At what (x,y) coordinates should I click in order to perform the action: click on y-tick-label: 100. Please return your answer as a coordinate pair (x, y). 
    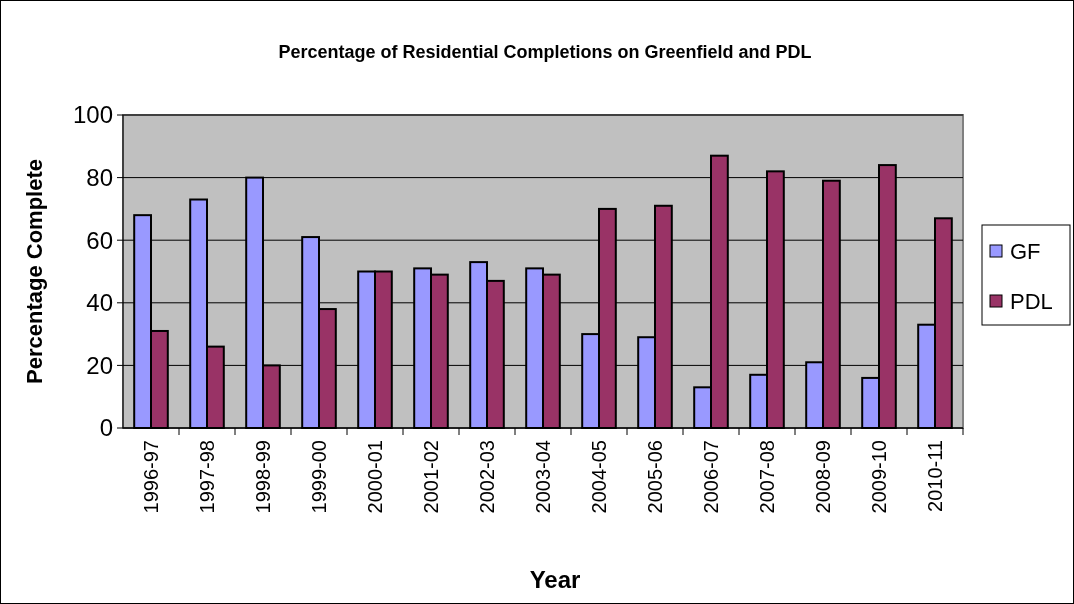
    Looking at the image, I should click on (92, 115).